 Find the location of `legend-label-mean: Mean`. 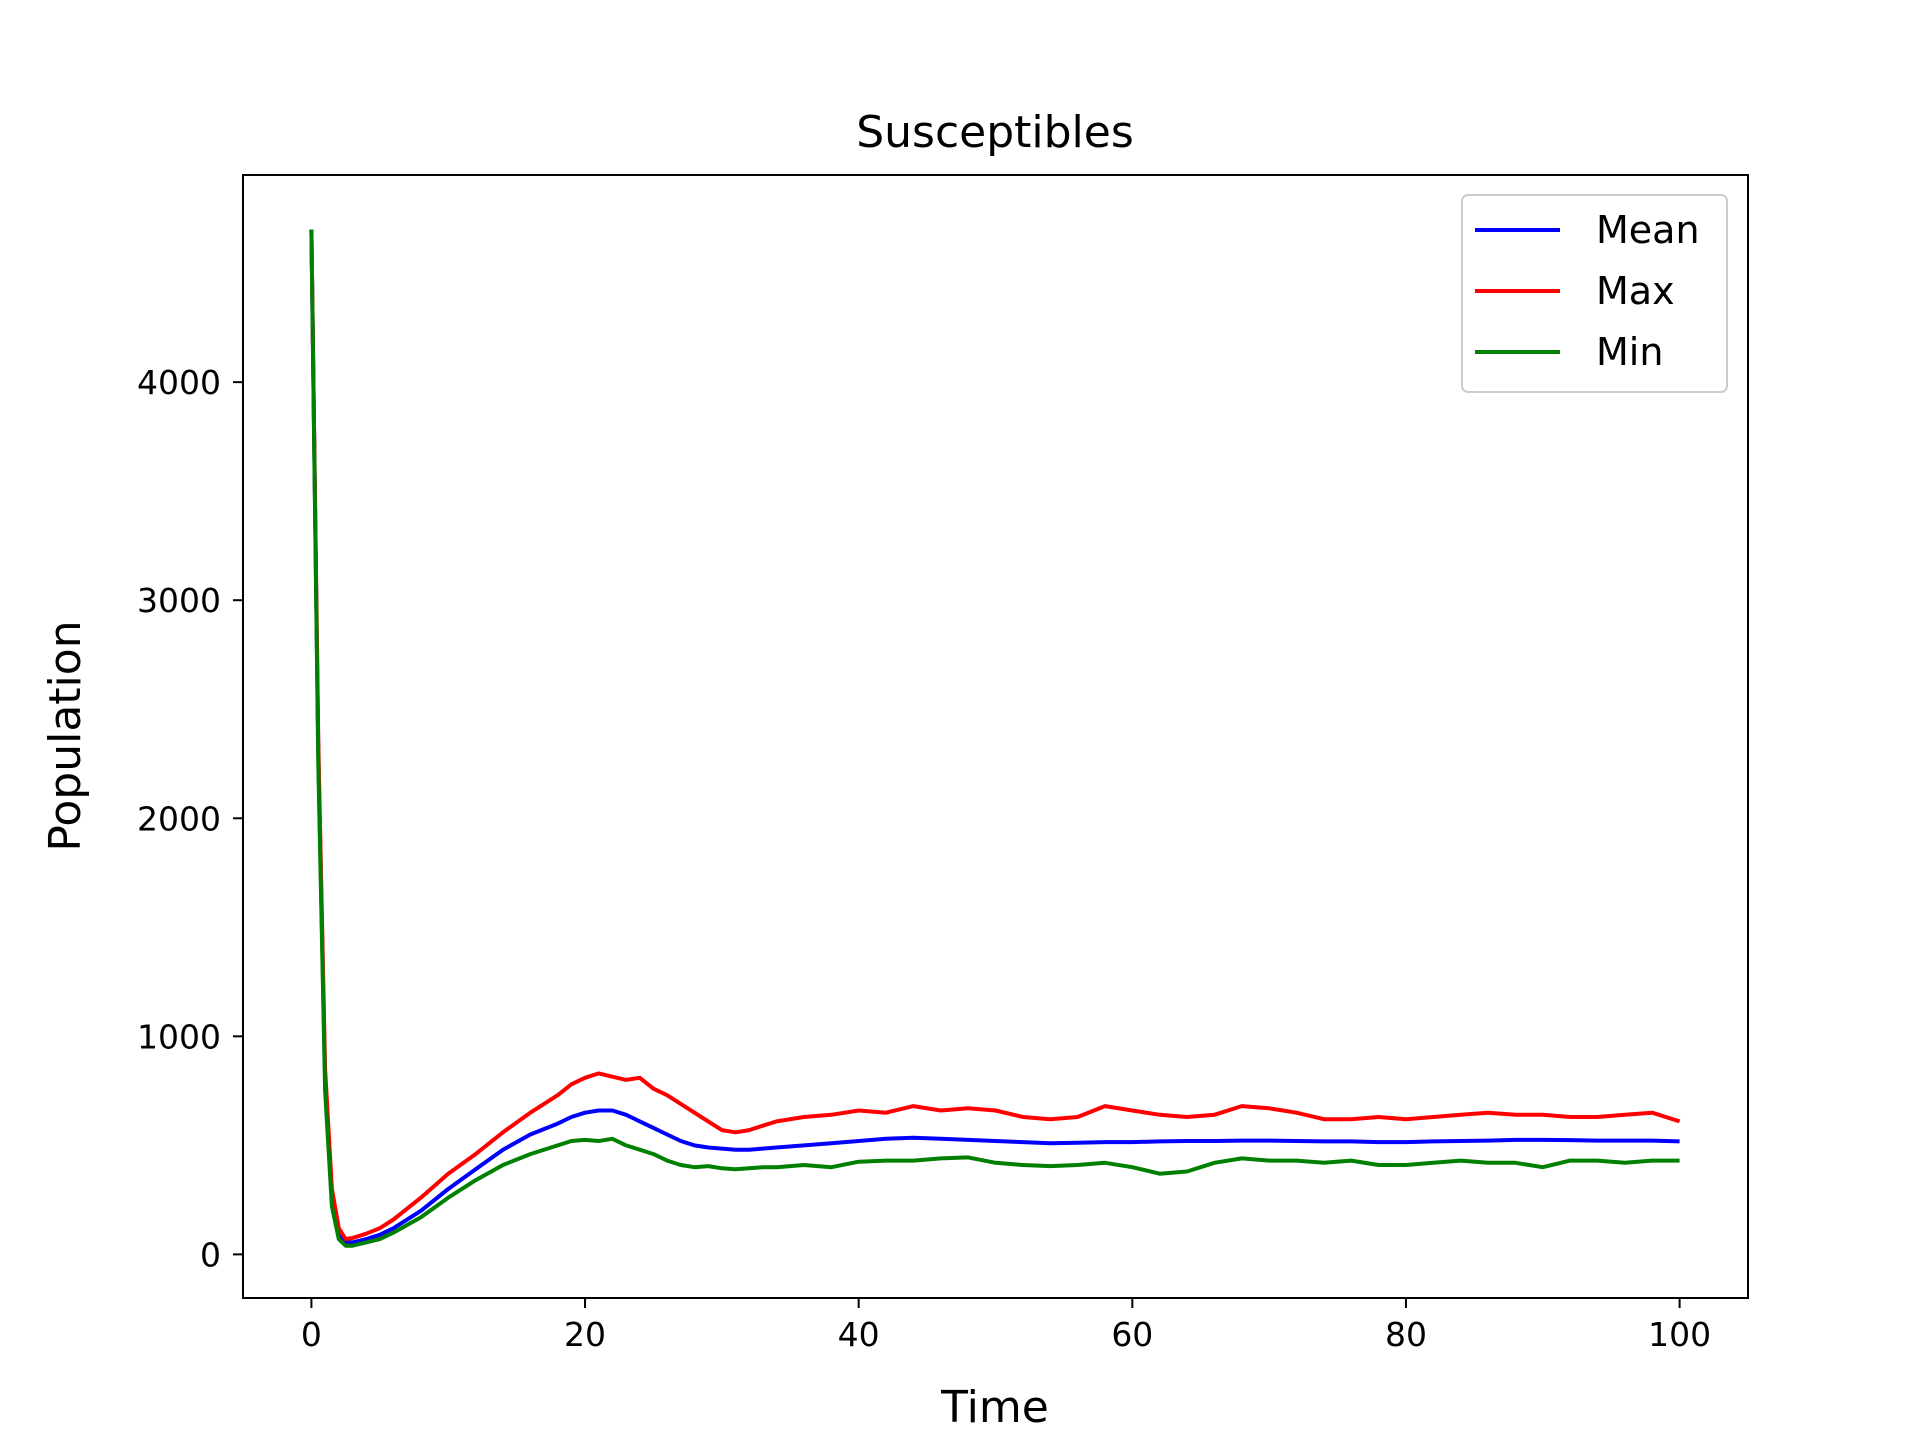

legend-label-mean: Mean is located at coordinates (1648, 230).